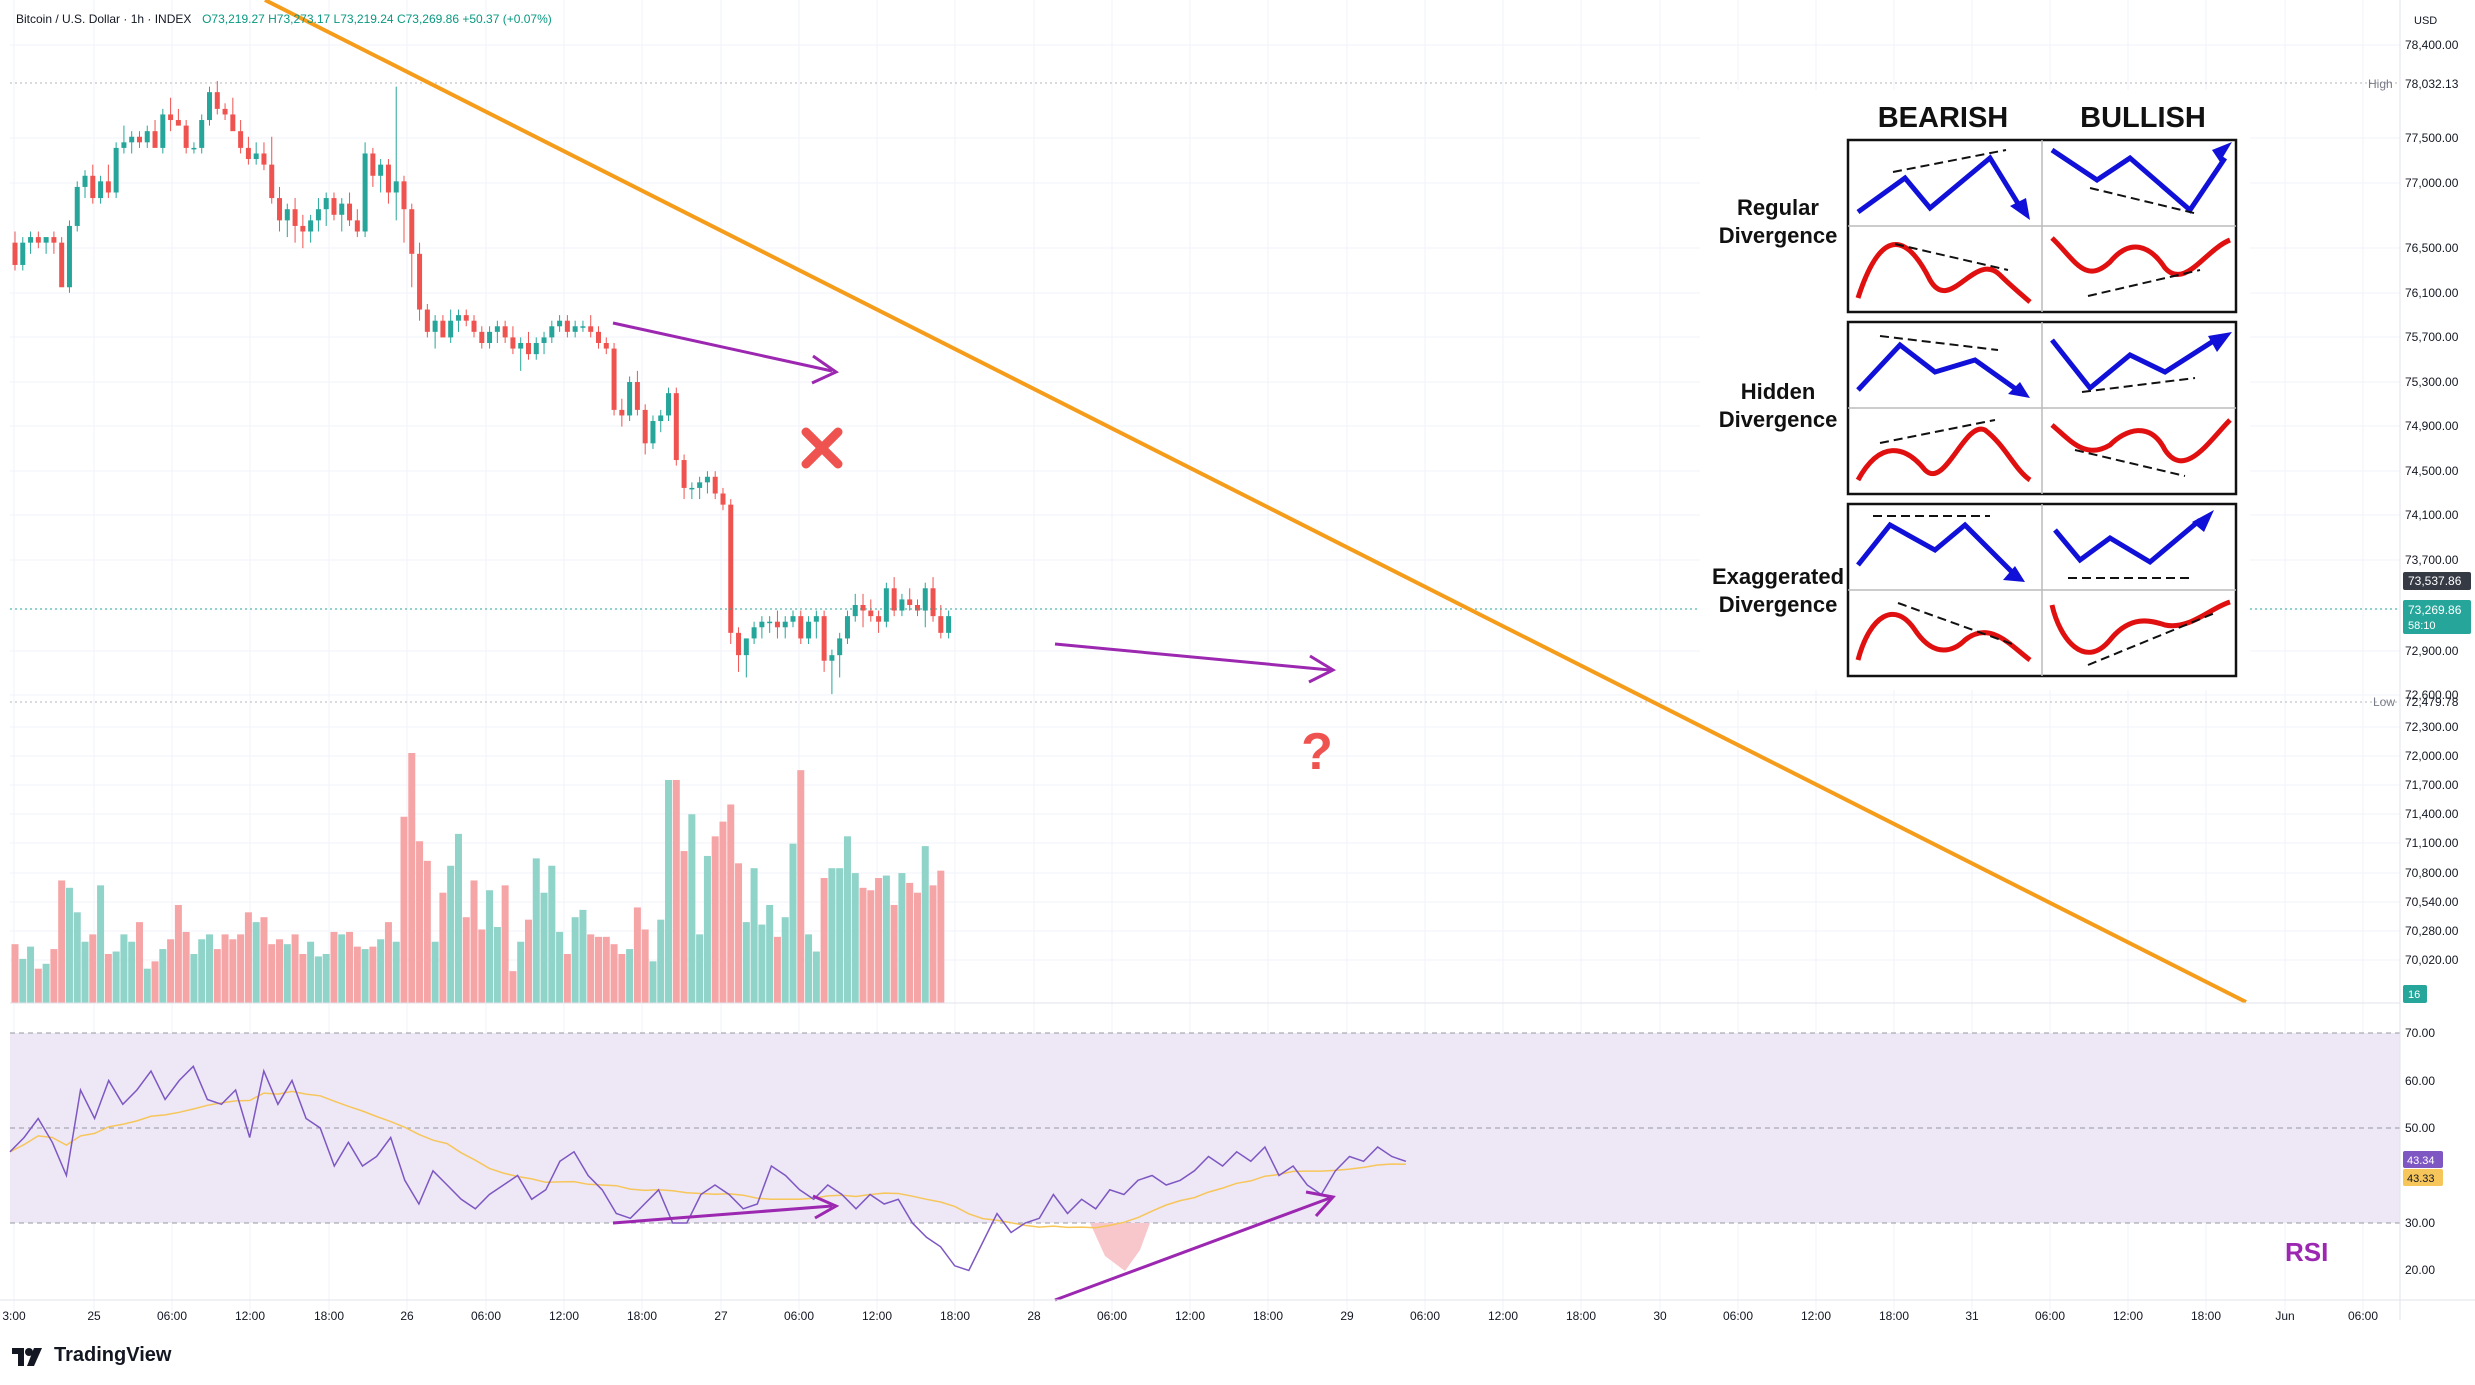  What do you see at coordinates (91, 1355) in the screenshot?
I see `tradingview-logo: TradingView` at bounding box center [91, 1355].